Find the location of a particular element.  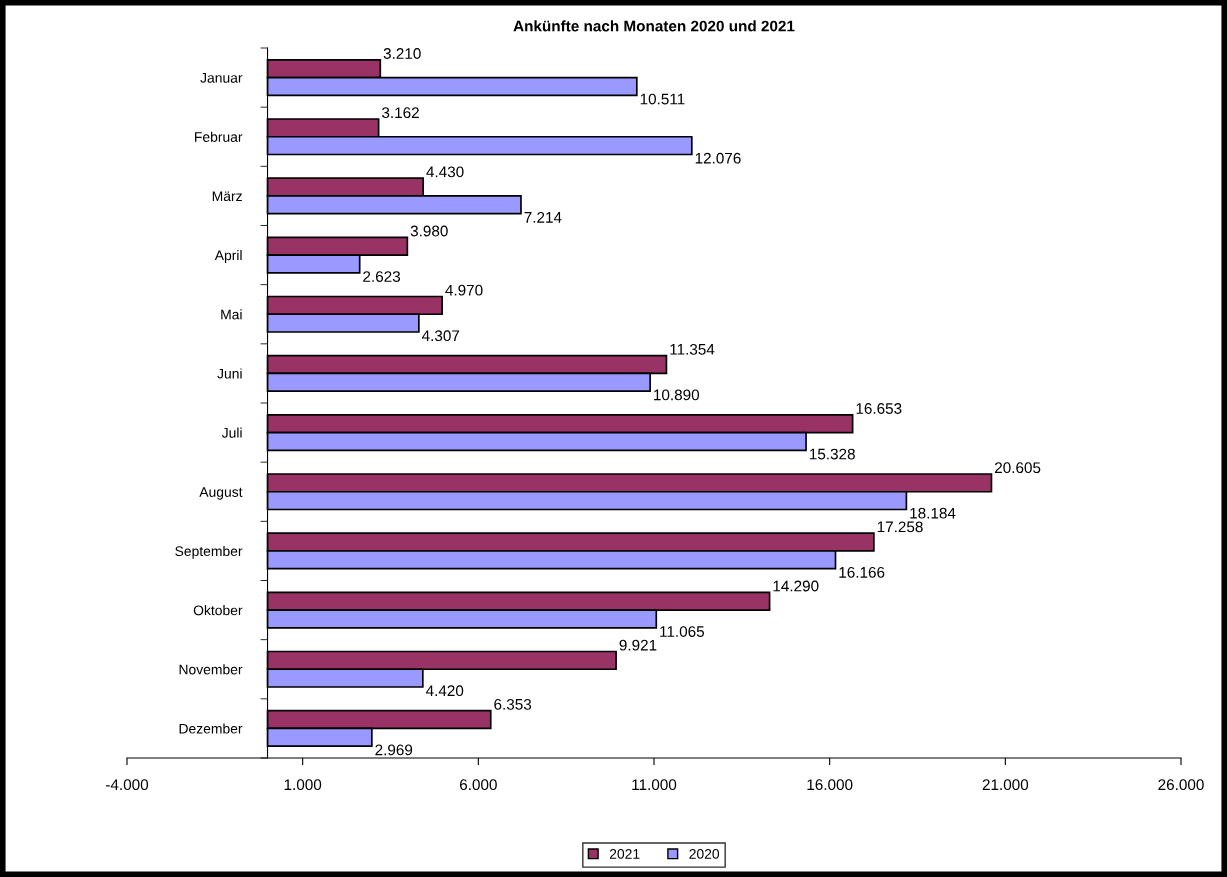

x-tick-label: 1.000 is located at coordinates (303, 785).